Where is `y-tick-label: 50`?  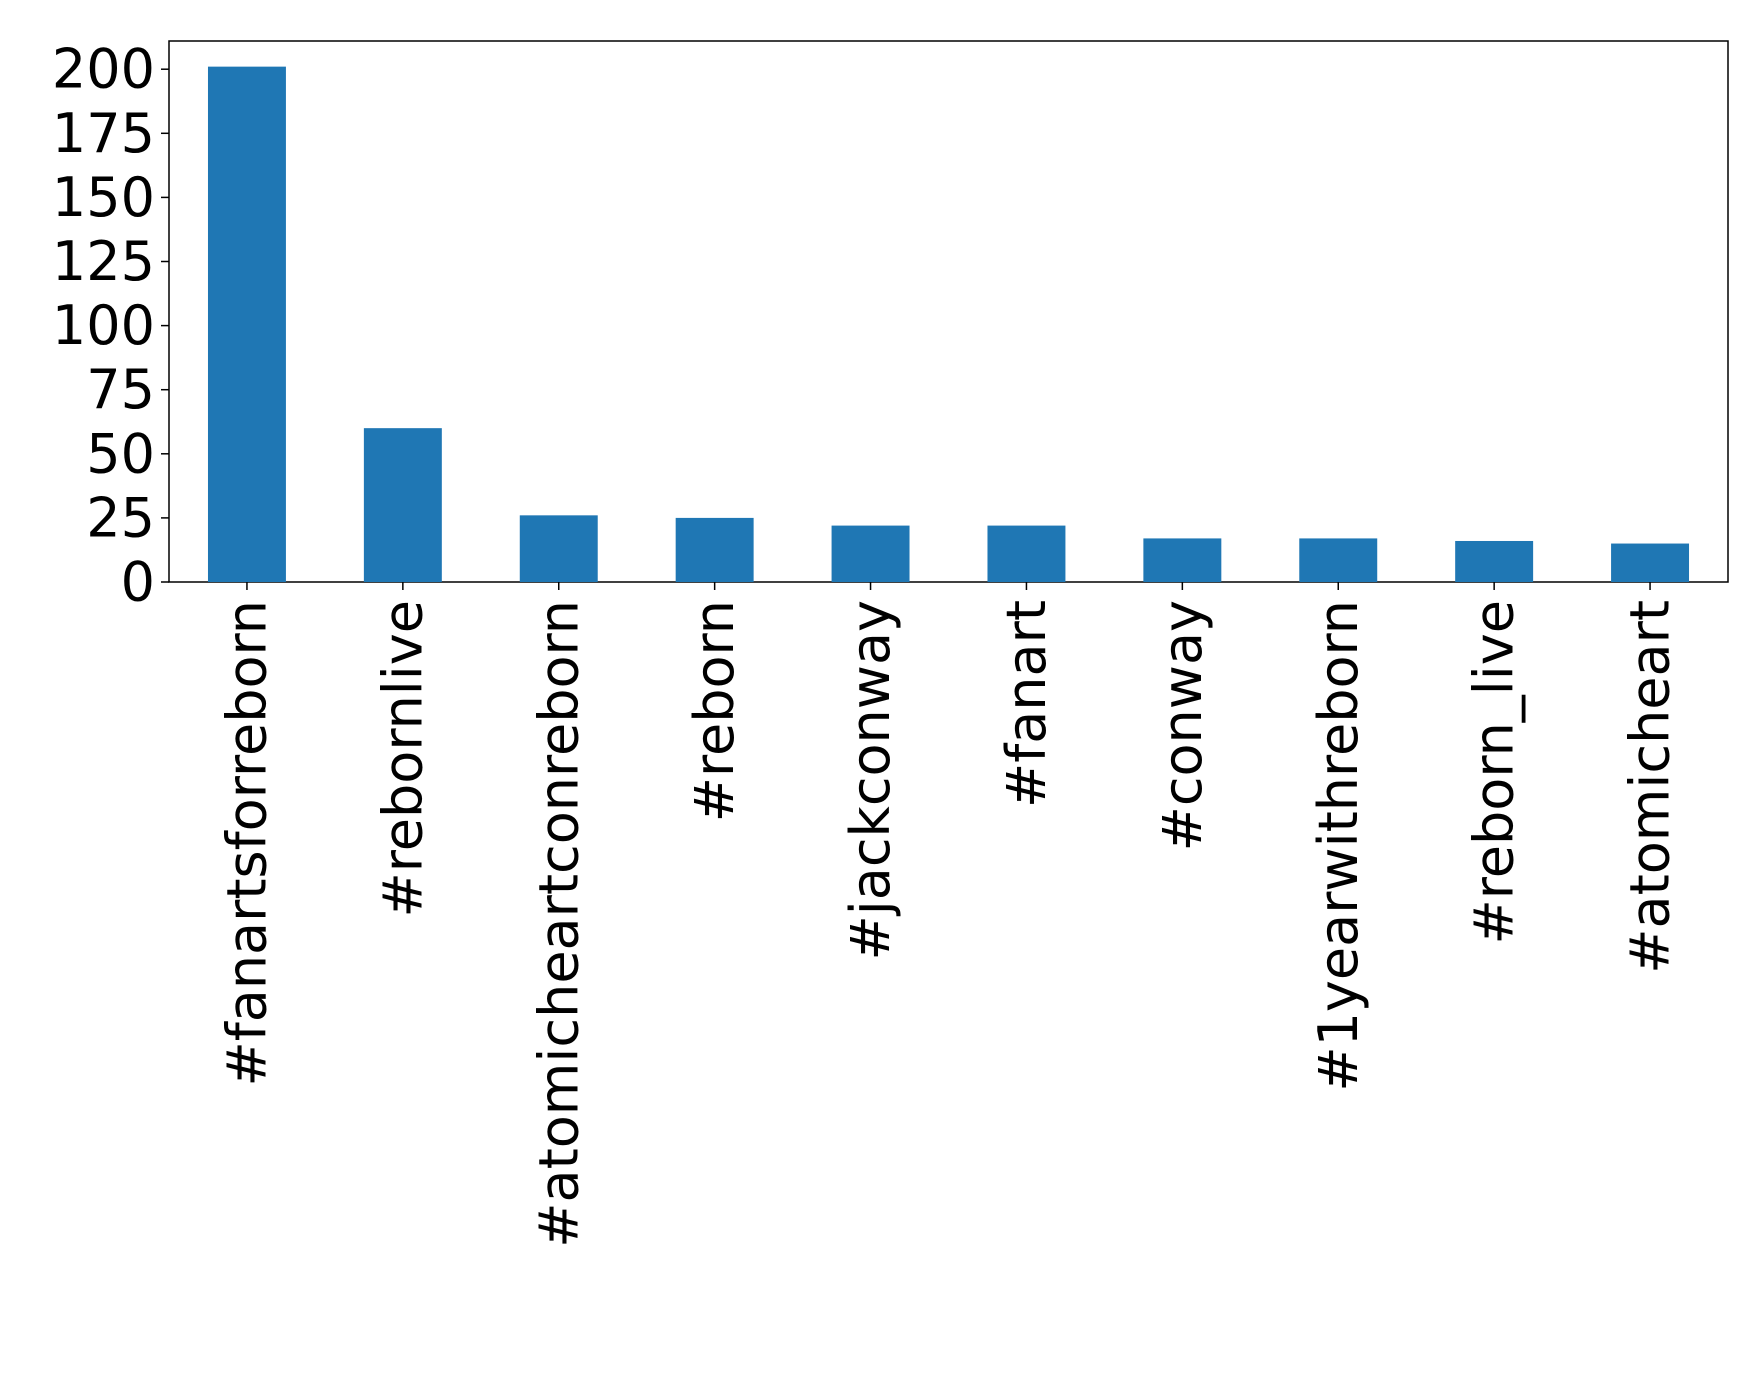 y-tick-label: 50 is located at coordinates (120, 453).